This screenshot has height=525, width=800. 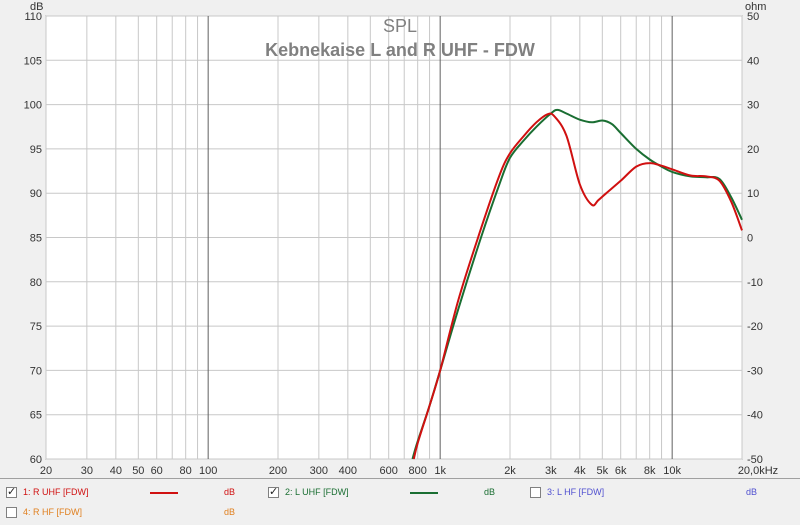 What do you see at coordinates (753, 194) in the screenshot?
I see `y2-tick-label: 10` at bounding box center [753, 194].